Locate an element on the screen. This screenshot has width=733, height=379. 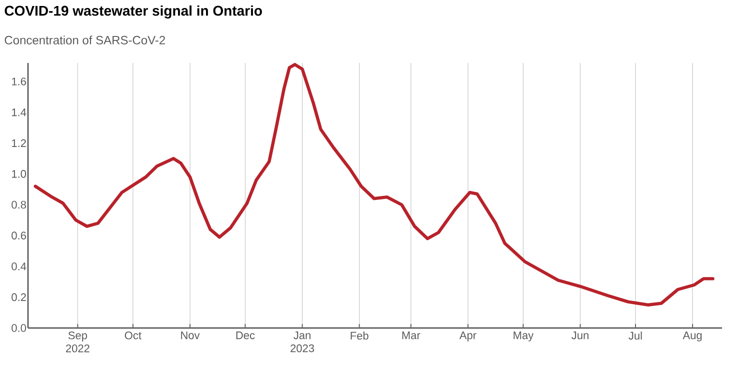
x-tick-label: Mar is located at coordinates (411, 336).